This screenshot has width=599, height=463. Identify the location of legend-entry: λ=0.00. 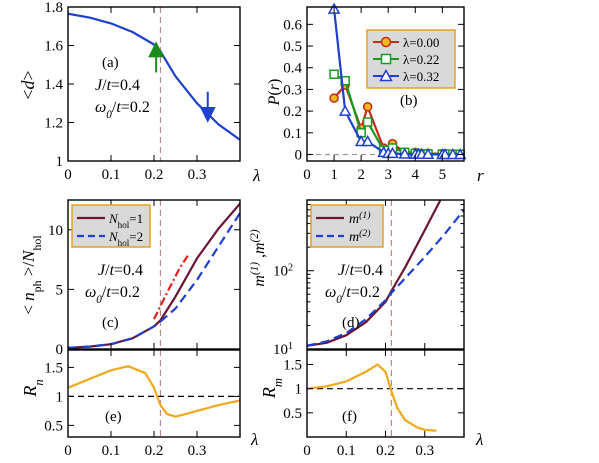
(421, 42).